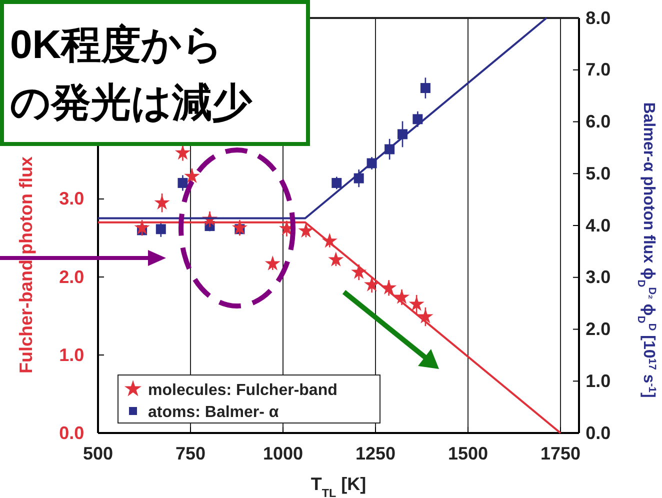  What do you see at coordinates (338, 486) in the screenshot?
I see `x-axis-title: T$_{TL}$ [K]` at bounding box center [338, 486].